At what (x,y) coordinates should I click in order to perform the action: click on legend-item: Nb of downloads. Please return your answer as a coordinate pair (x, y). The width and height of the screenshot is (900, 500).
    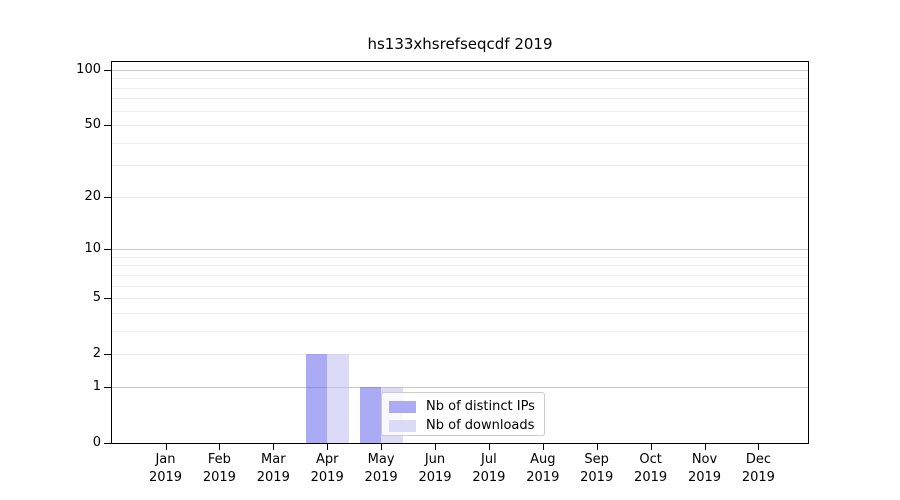
    Looking at the image, I should click on (463, 426).